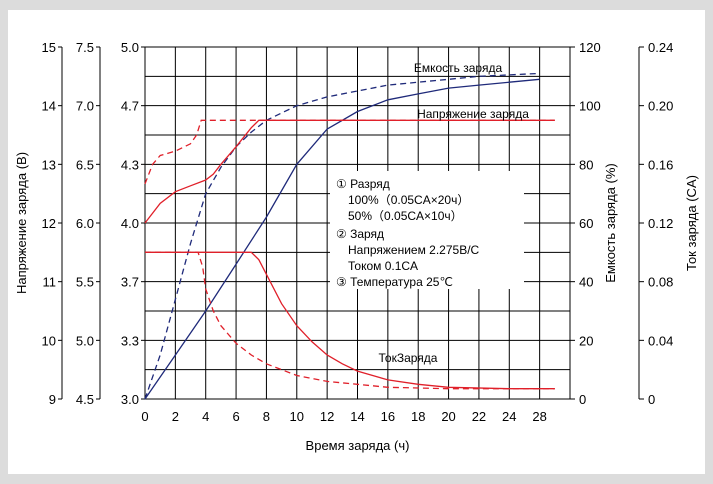  What do you see at coordinates (458, 68) in the screenshot?
I see `cap-annotation: Емкость заряда` at bounding box center [458, 68].